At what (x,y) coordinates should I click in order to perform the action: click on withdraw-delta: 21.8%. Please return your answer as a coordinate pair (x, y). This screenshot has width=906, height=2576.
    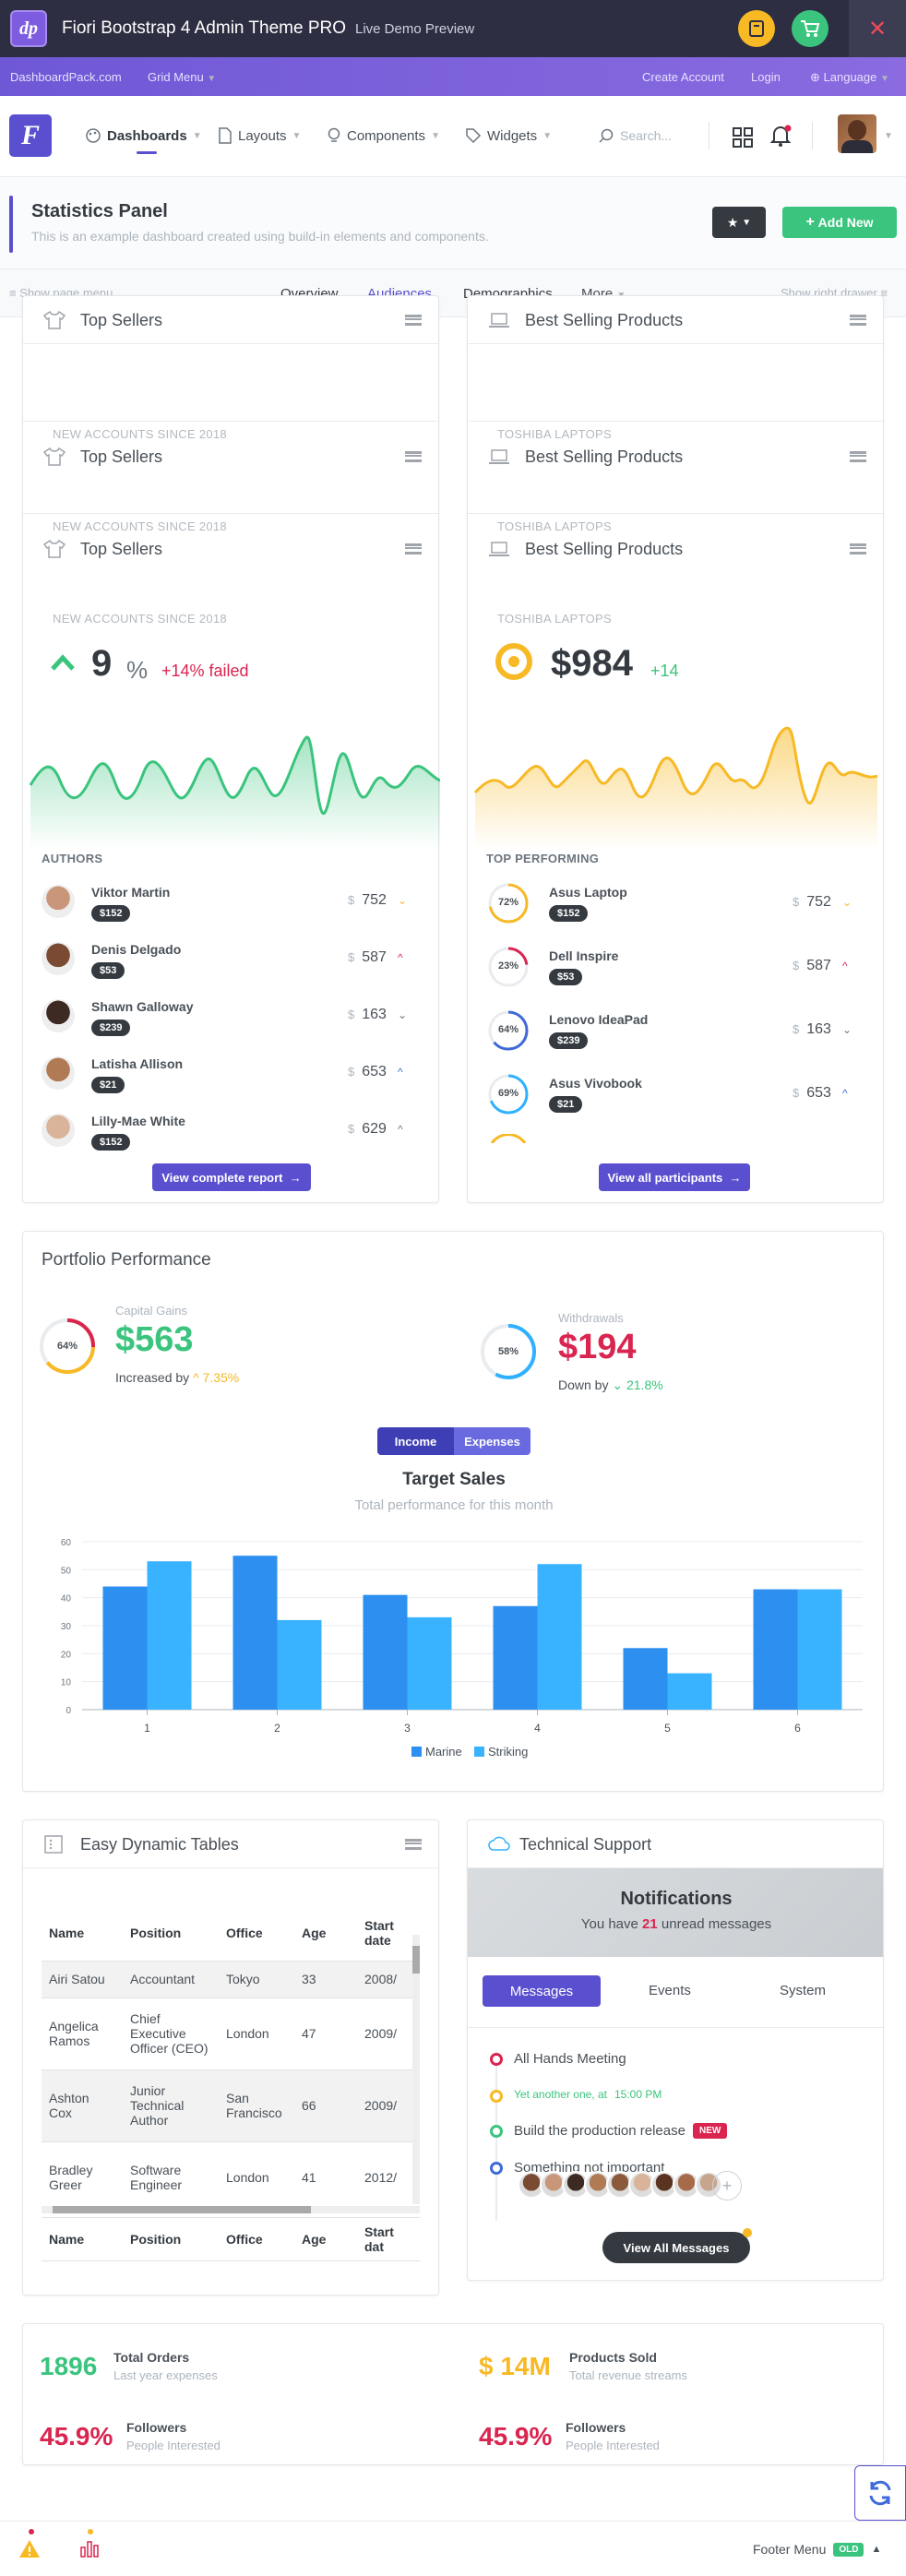
    Looking at the image, I should click on (644, 1384).